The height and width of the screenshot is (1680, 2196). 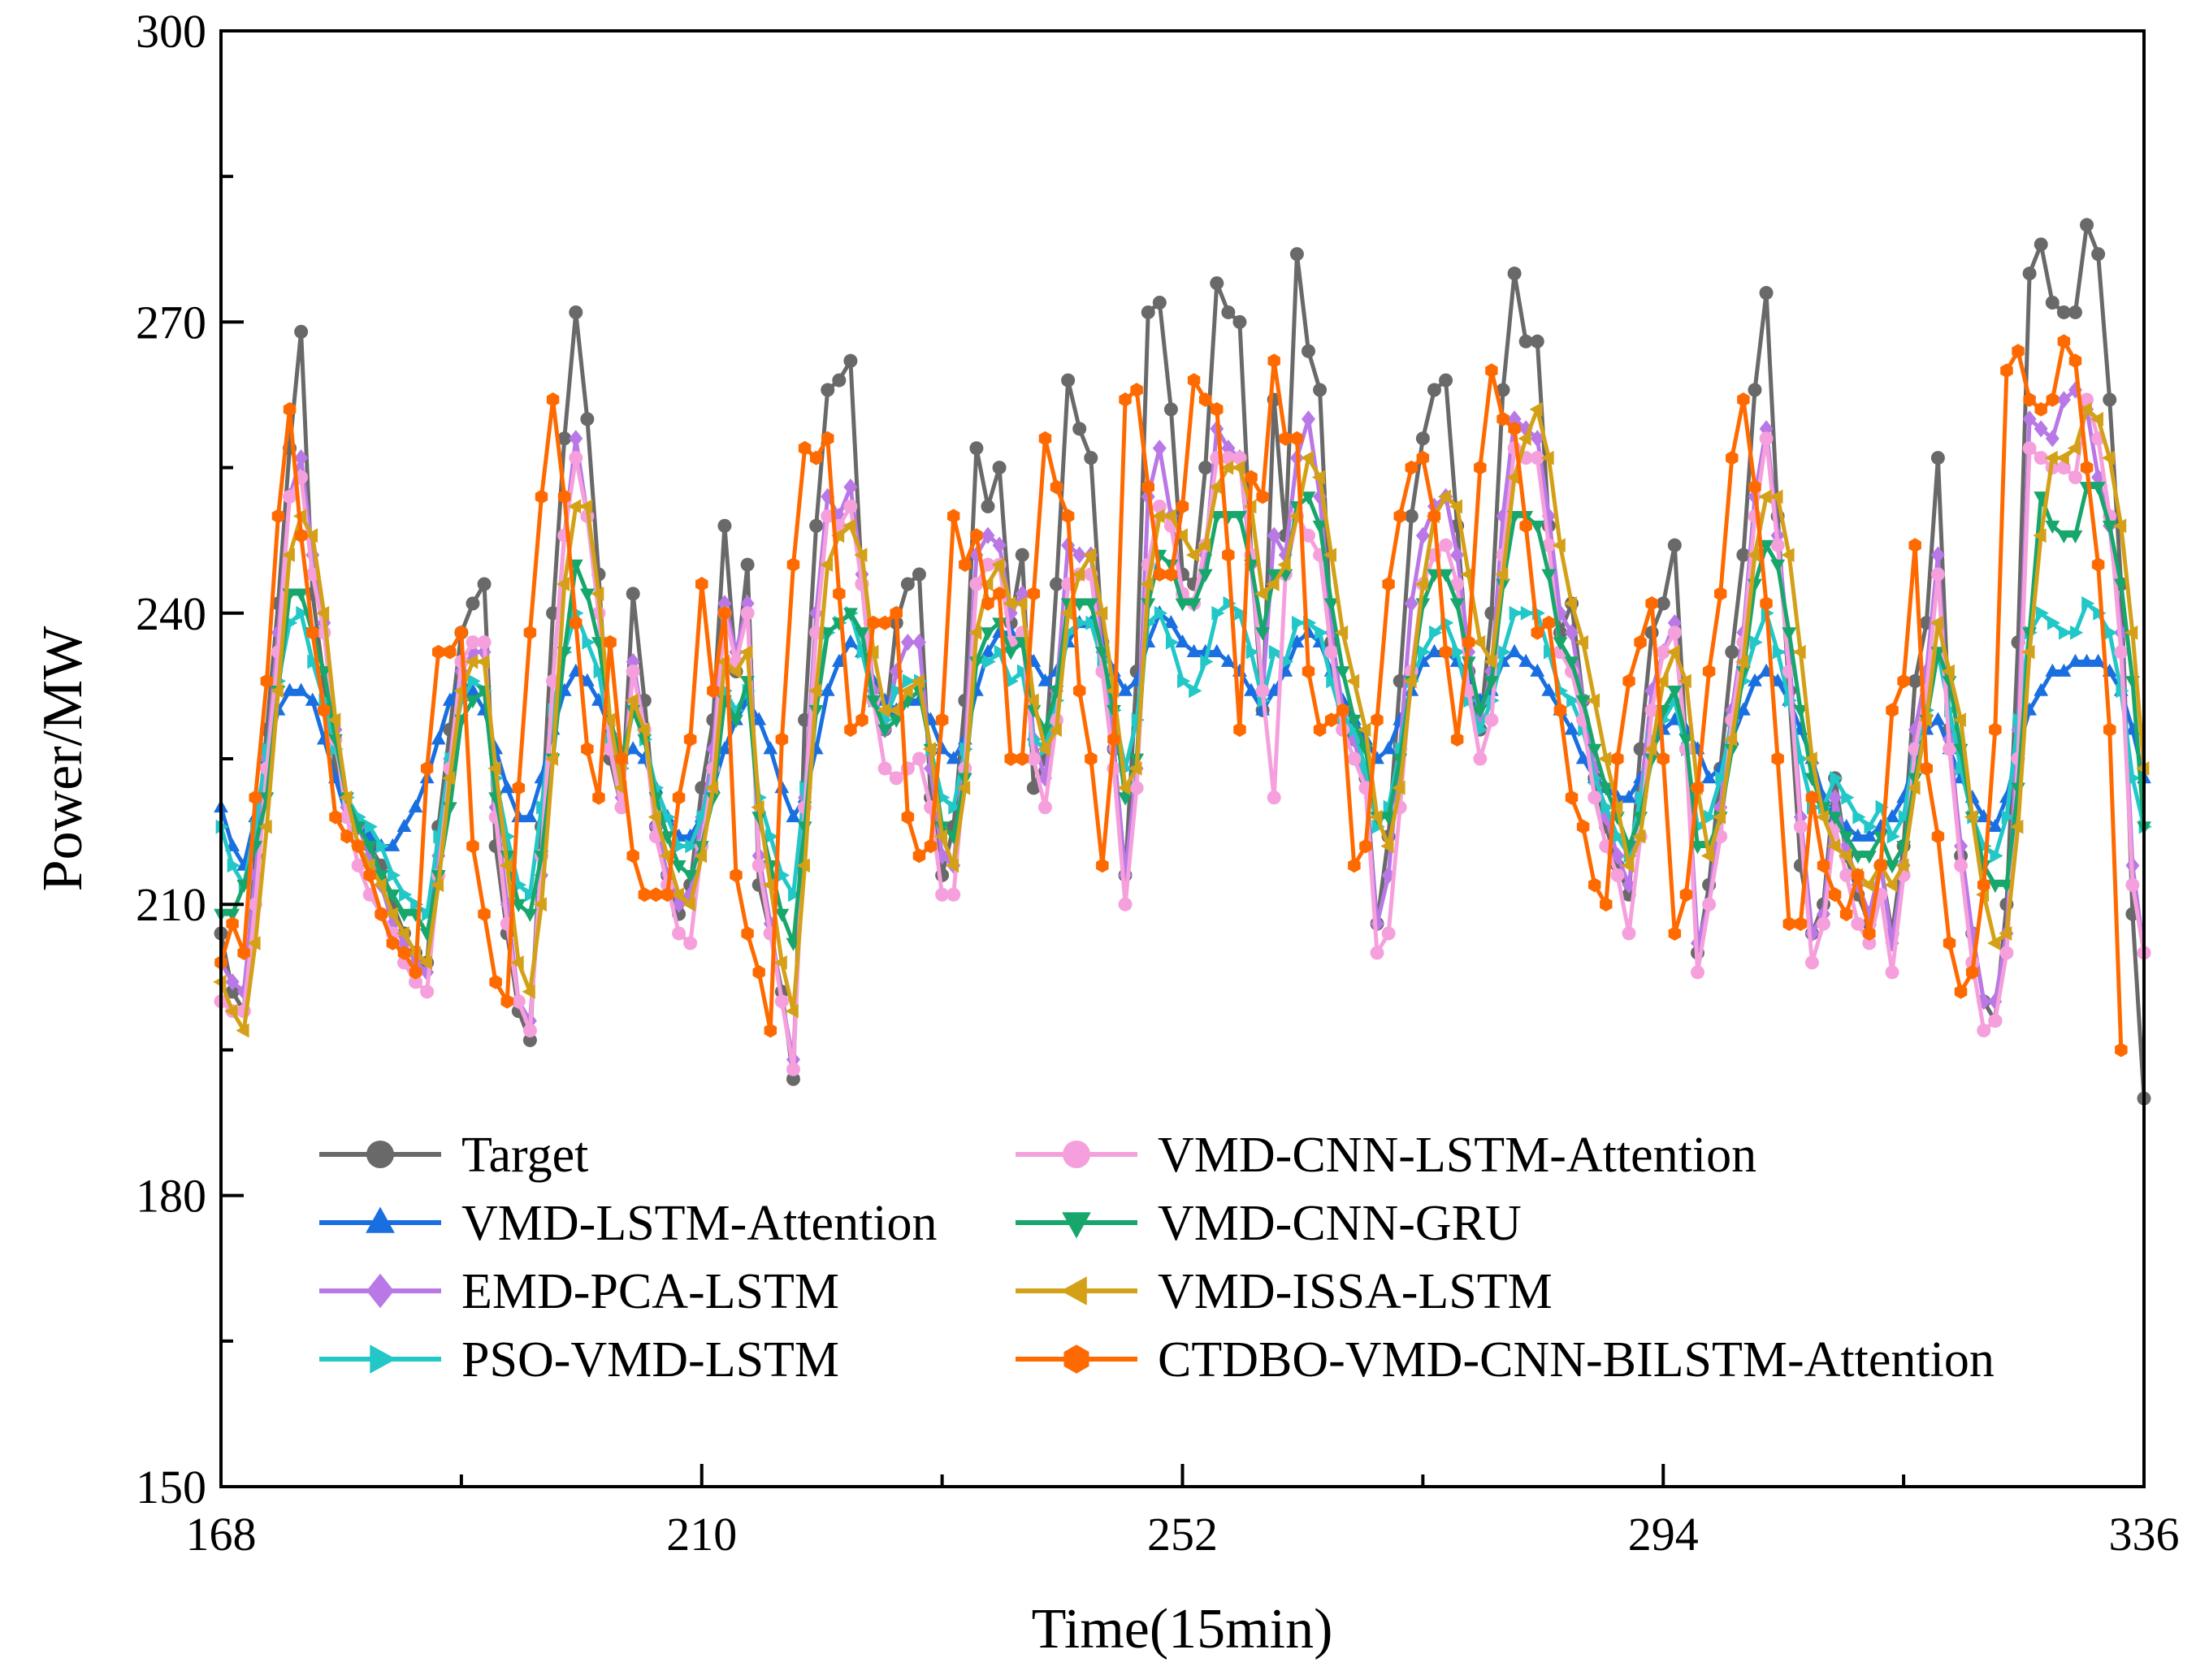 What do you see at coordinates (171, 32) in the screenshot?
I see `y-tick-label: 300` at bounding box center [171, 32].